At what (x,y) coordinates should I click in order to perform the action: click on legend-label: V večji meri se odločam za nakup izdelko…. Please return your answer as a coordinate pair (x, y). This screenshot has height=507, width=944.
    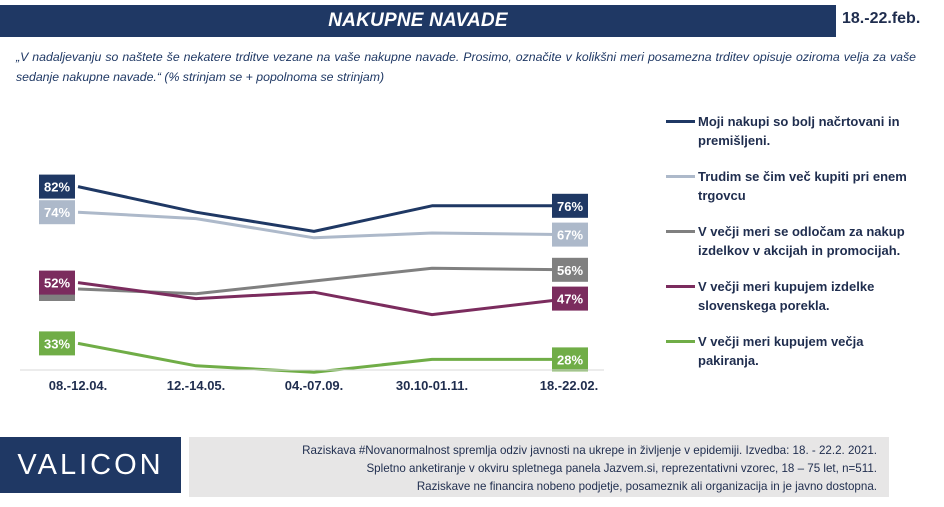
    Looking at the image, I should click on (801, 241).